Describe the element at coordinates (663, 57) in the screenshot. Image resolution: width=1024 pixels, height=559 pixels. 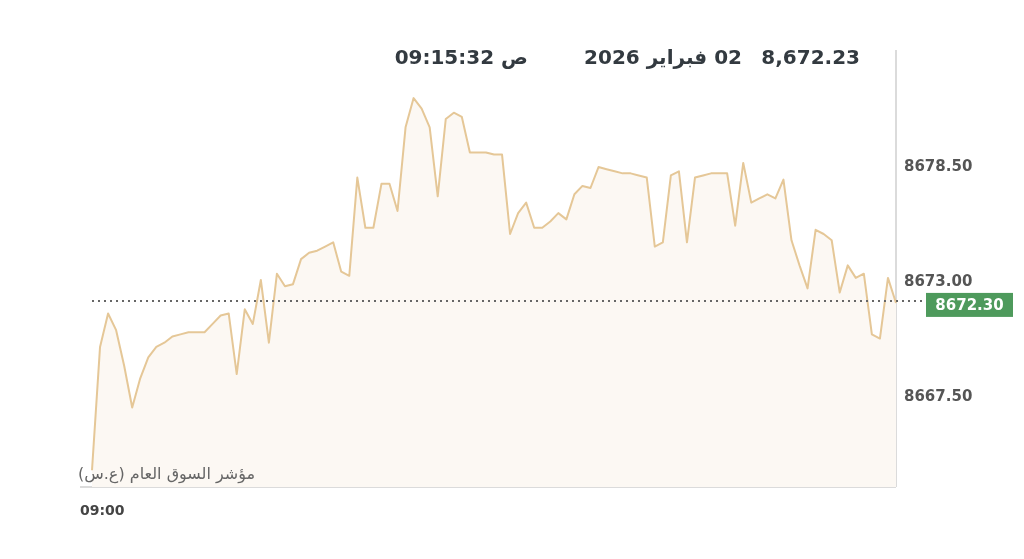
I see `chart-subtitle: 02 فبراير 2026` at that location.